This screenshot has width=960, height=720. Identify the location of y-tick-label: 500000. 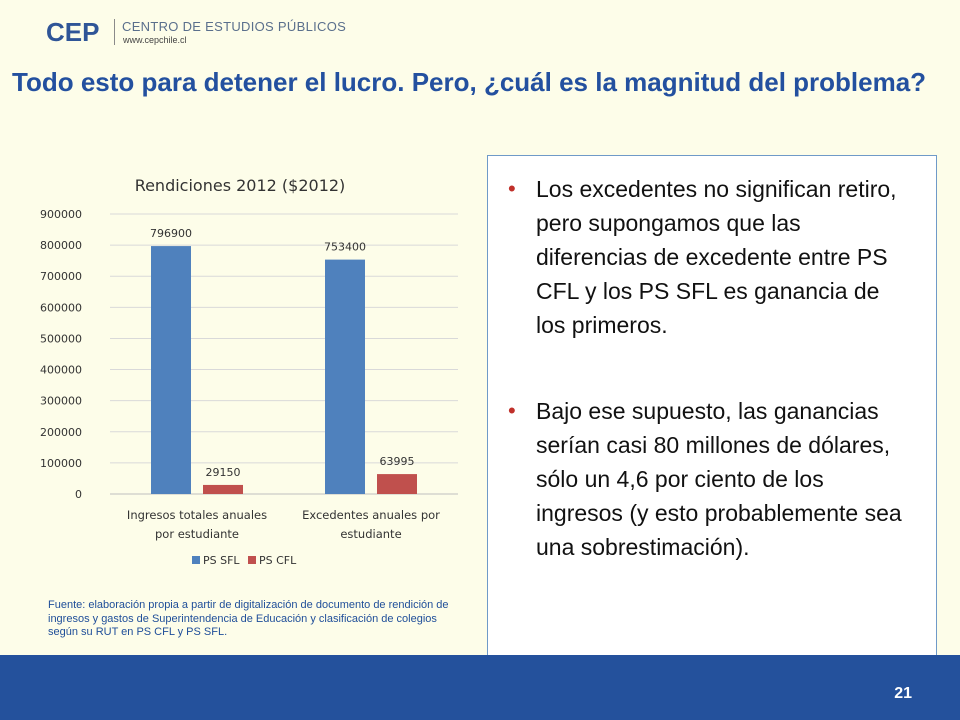
(61, 338).